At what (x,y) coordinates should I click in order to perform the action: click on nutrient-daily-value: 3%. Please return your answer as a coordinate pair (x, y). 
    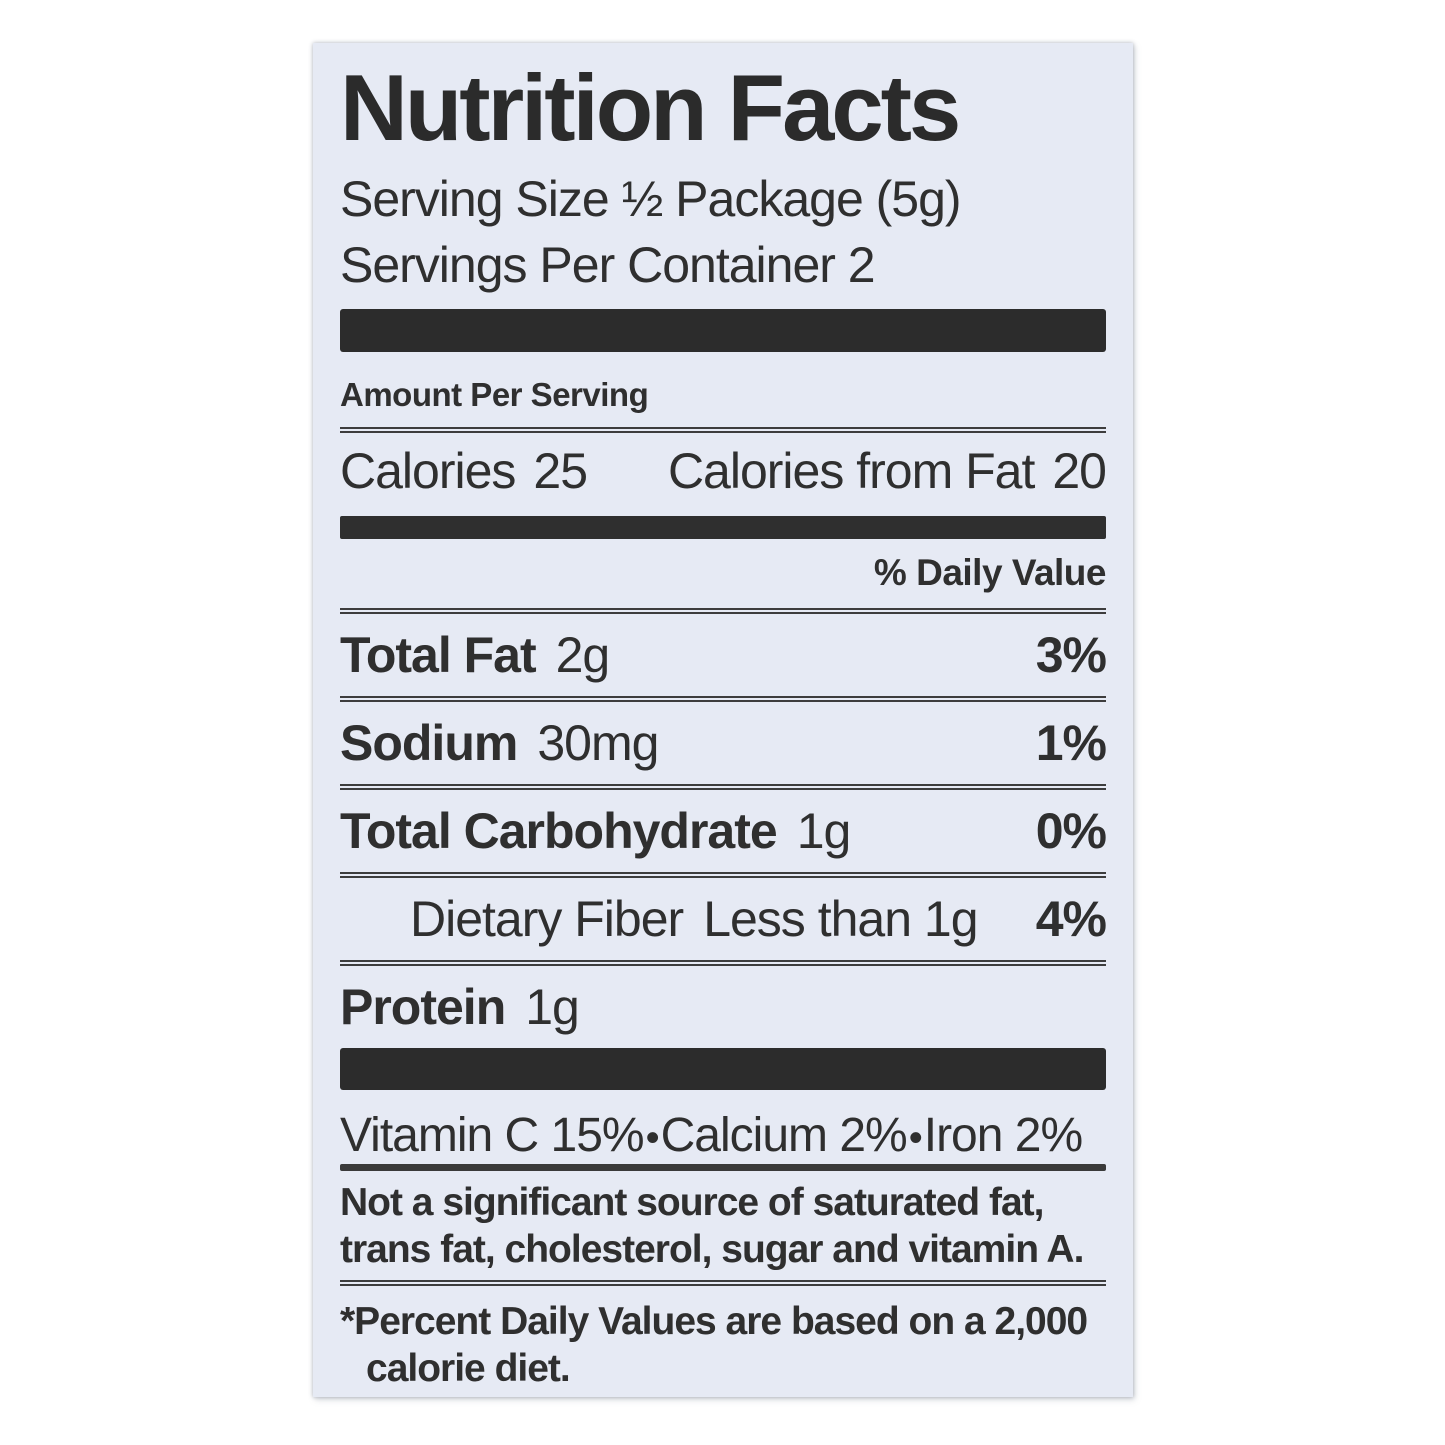
    Looking at the image, I should click on (1071, 654).